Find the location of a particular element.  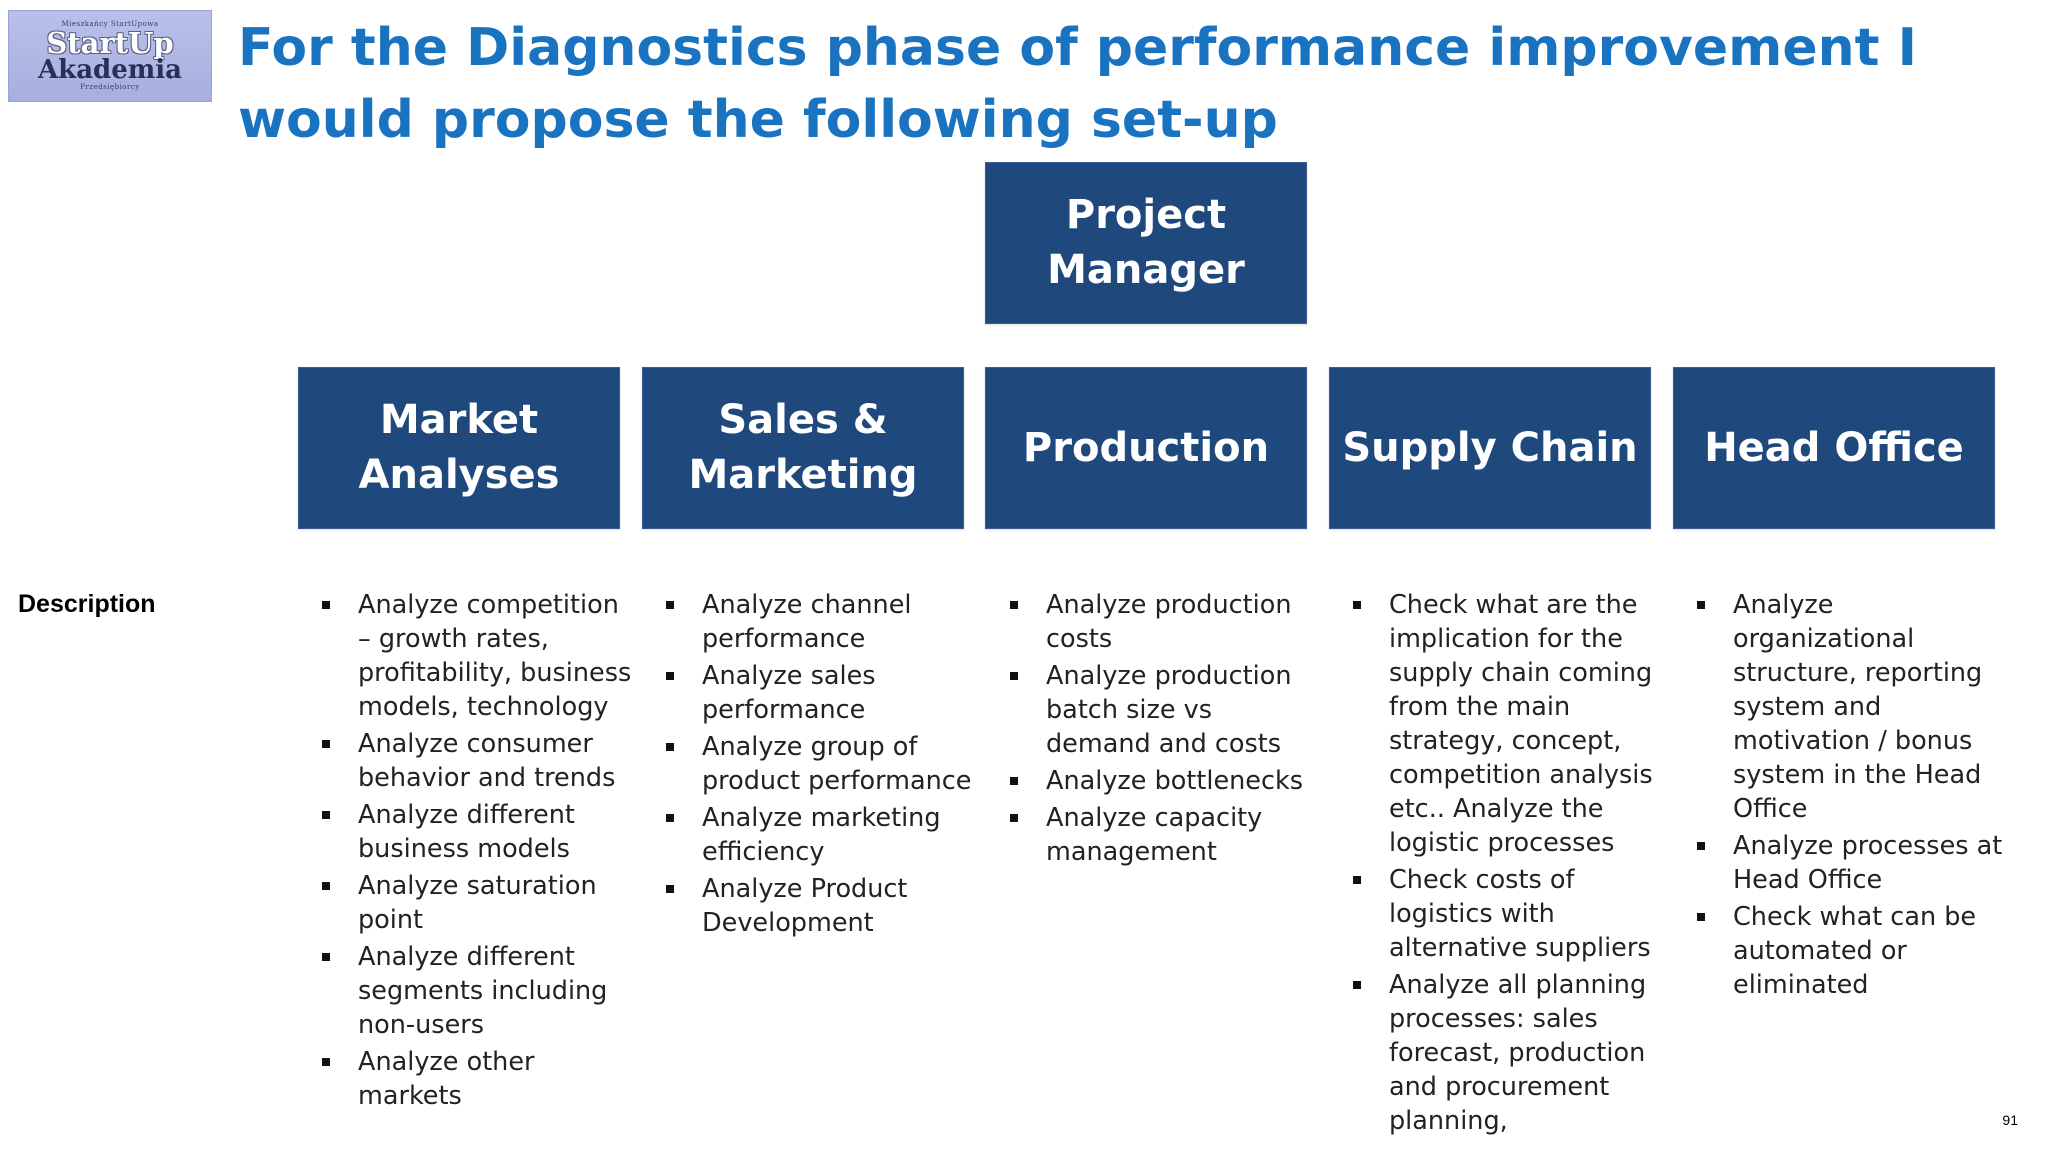

description-label: Description is located at coordinates (87, 604).